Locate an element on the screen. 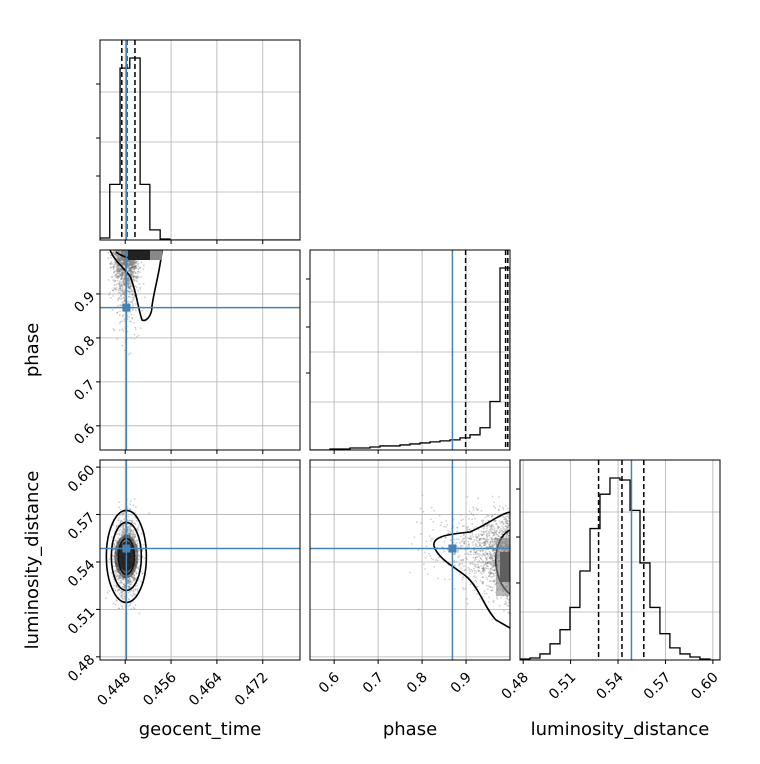 The image size is (760, 764). x-tick-label: 0.448 is located at coordinates (114, 690).